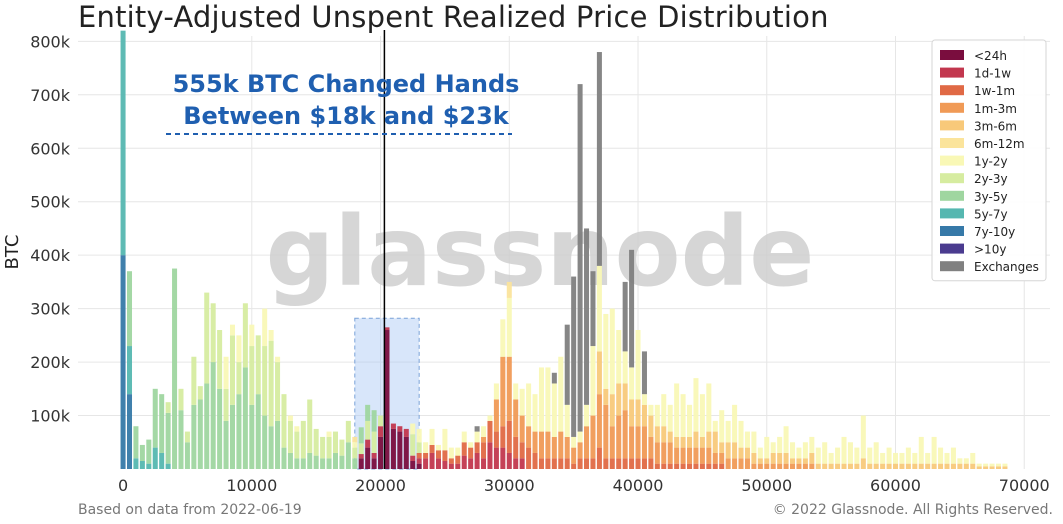  I want to click on annotation-line-2: Between $18k and $23k, so click(346, 116).